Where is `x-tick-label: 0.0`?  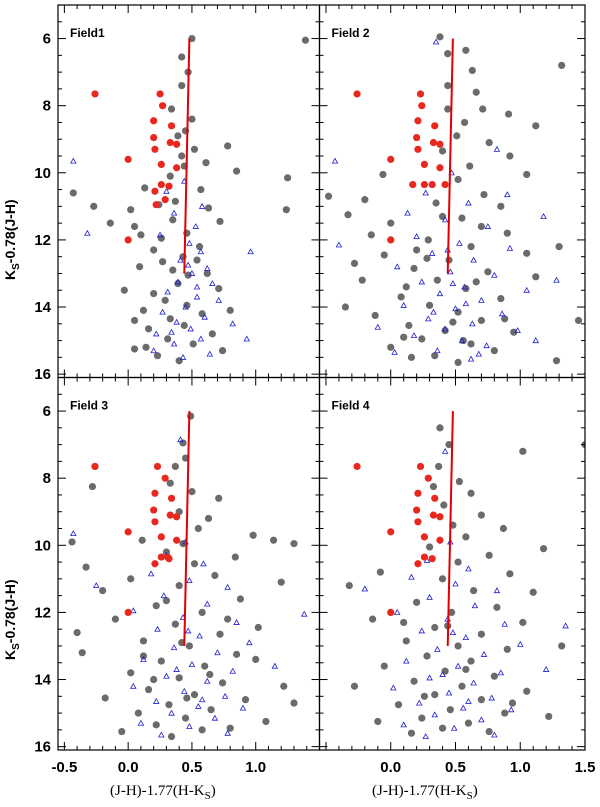
x-tick-label: 0.0 is located at coordinates (390, 767).